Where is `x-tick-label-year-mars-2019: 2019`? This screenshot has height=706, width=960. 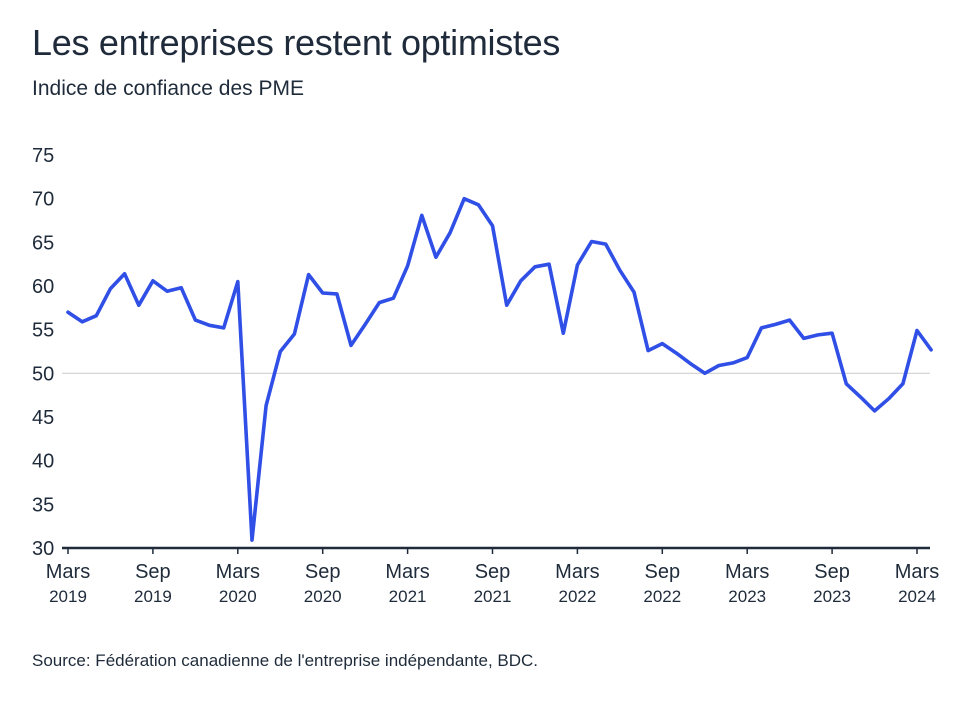 x-tick-label-year-mars-2019: 2019 is located at coordinates (68, 596).